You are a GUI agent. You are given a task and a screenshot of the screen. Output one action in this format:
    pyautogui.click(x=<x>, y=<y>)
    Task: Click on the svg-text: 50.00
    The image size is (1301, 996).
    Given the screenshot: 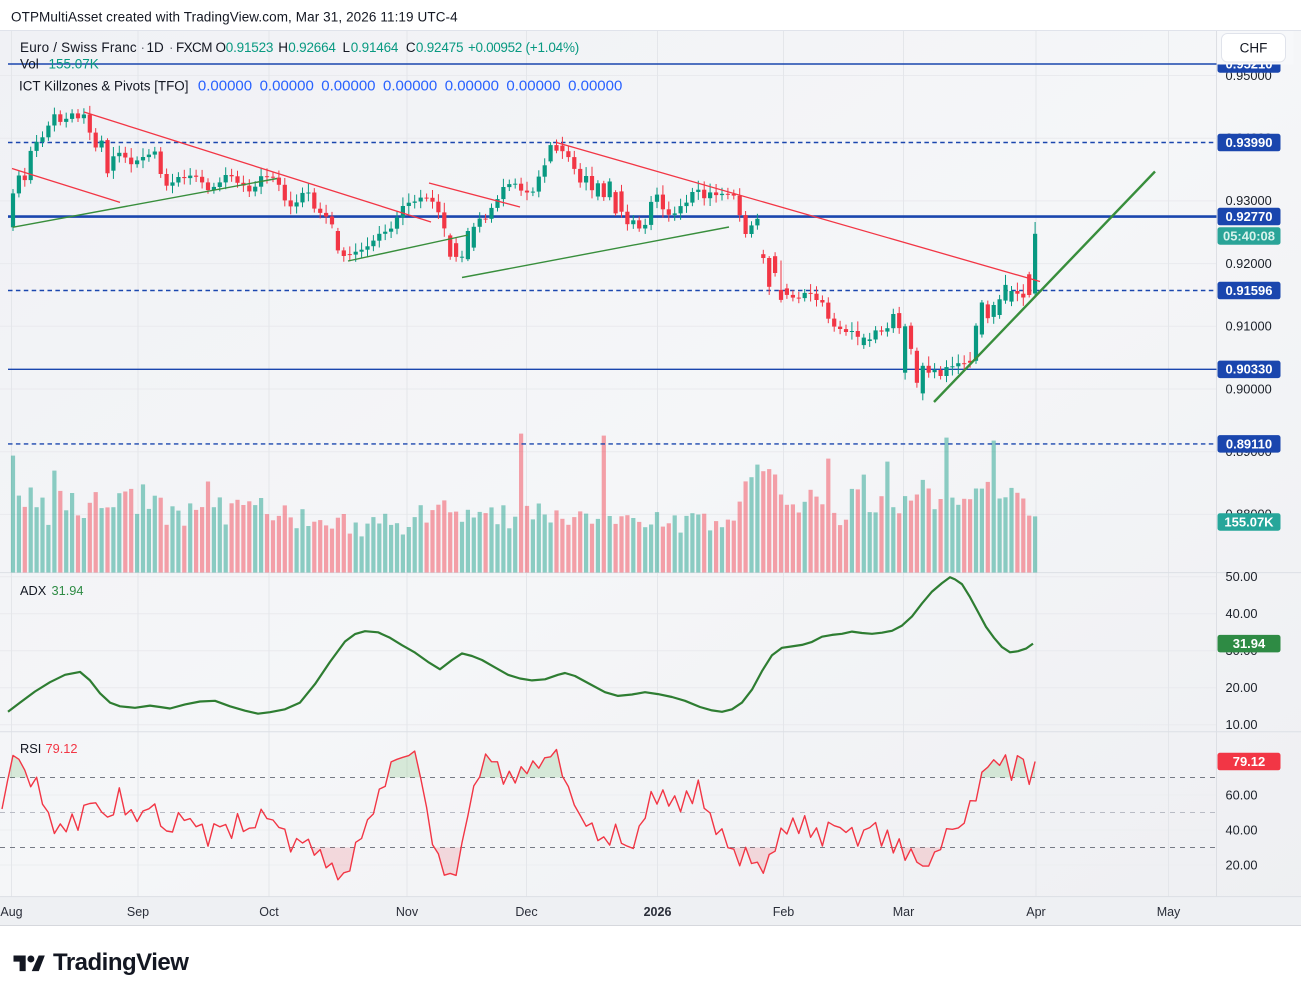 What is the action you would take?
    pyautogui.click(x=1242, y=576)
    